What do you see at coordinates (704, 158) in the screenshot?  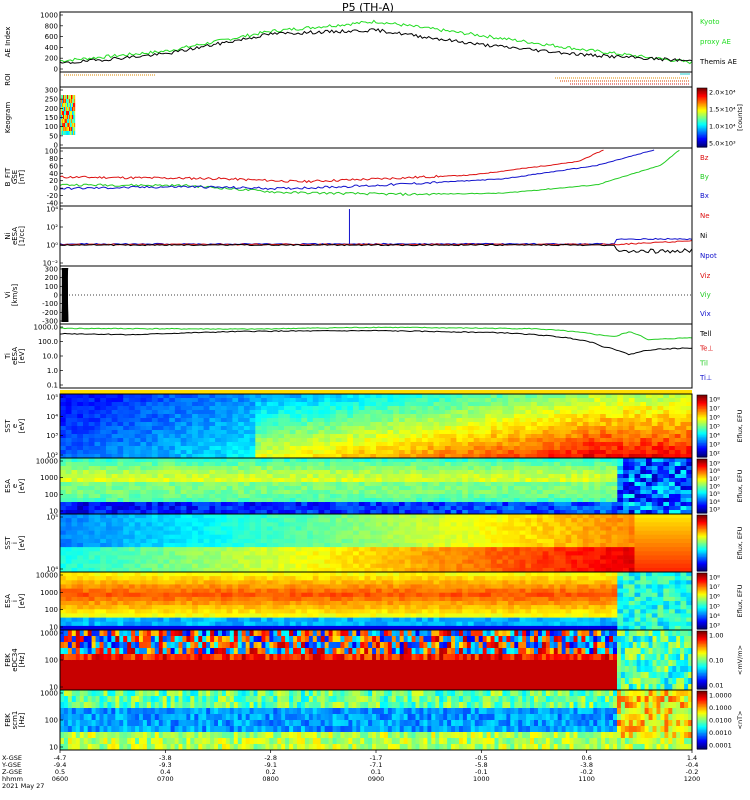 I see `bfield-legend-entry: Bz` at bounding box center [704, 158].